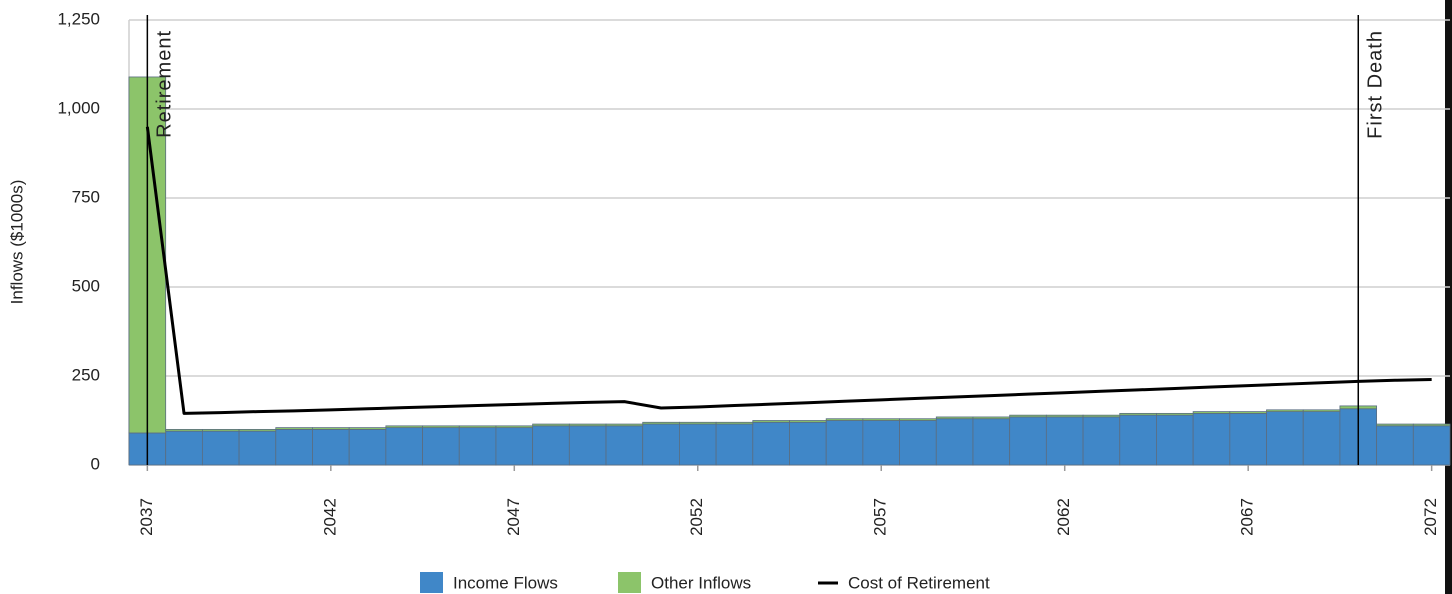 The image size is (1452, 594). I want to click on x-tick-label: 2057, so click(880, 517).